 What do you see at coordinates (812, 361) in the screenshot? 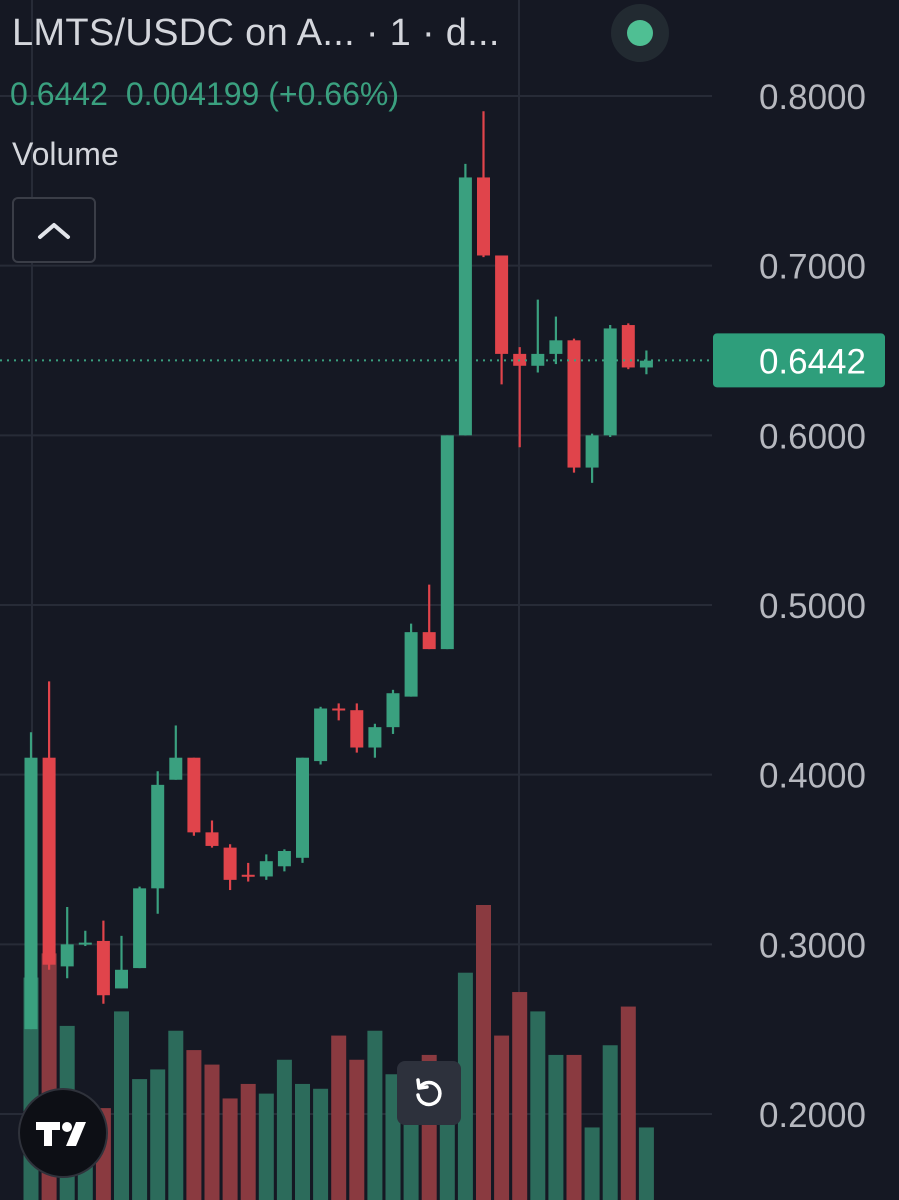
I see `current-price-label: 0.6442` at bounding box center [812, 361].